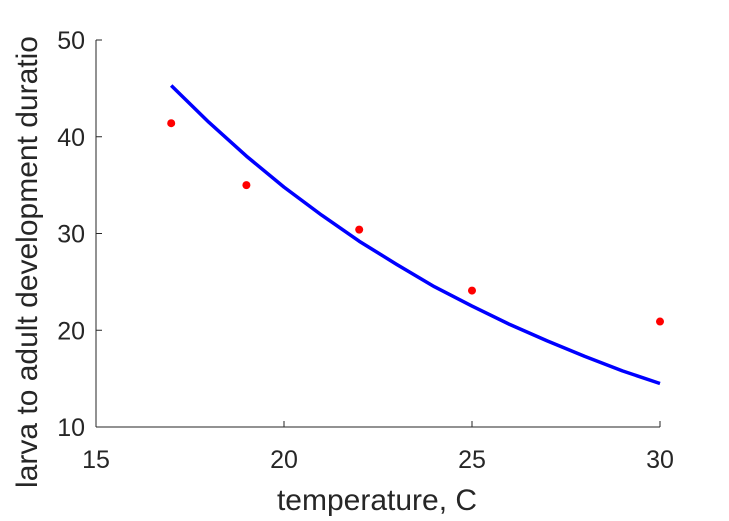 The width and height of the screenshot is (729, 521). Describe the element at coordinates (71, 138) in the screenshot. I see `y-tick-label: 40` at that location.